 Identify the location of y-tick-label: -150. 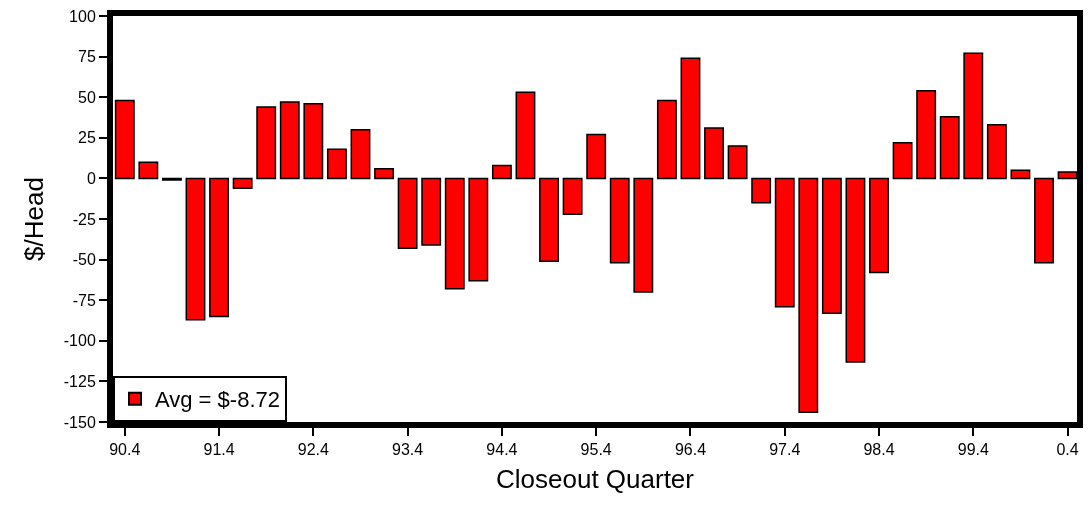
(79, 422).